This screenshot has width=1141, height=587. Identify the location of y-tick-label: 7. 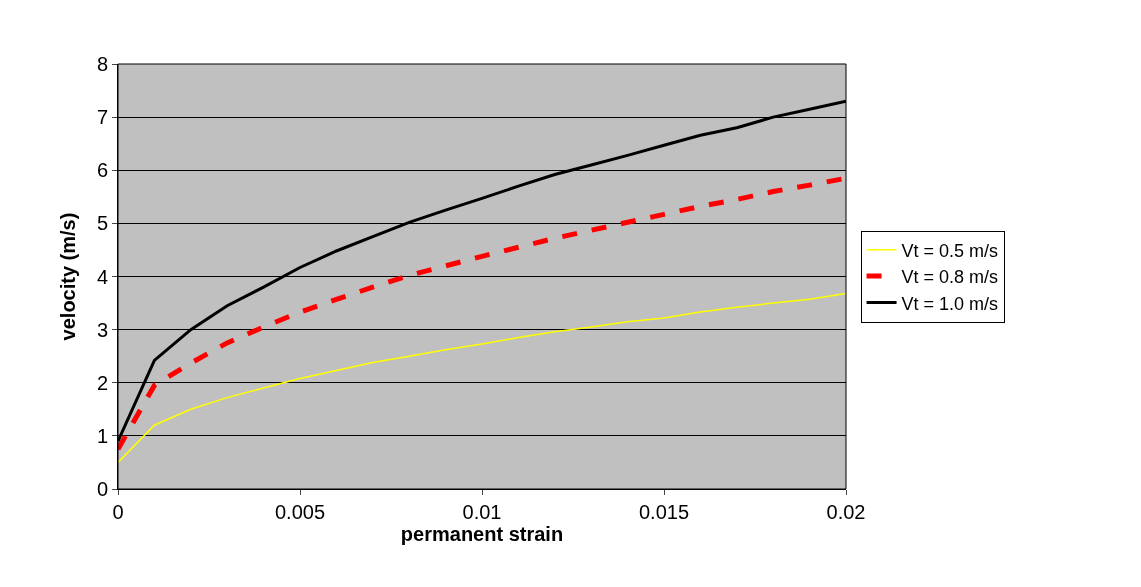
(102, 117).